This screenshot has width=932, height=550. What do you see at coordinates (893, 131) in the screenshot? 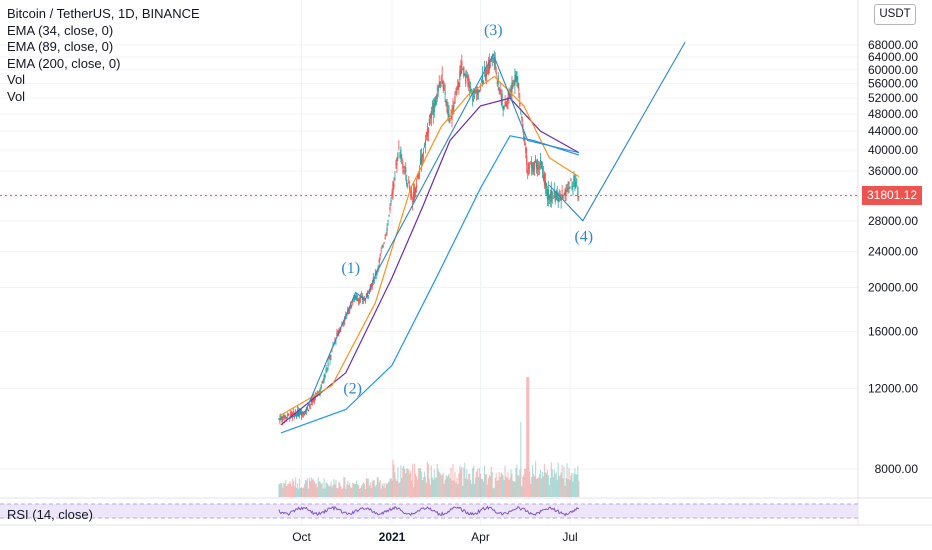
I see `price-tick-label: 44000.00` at bounding box center [893, 131].